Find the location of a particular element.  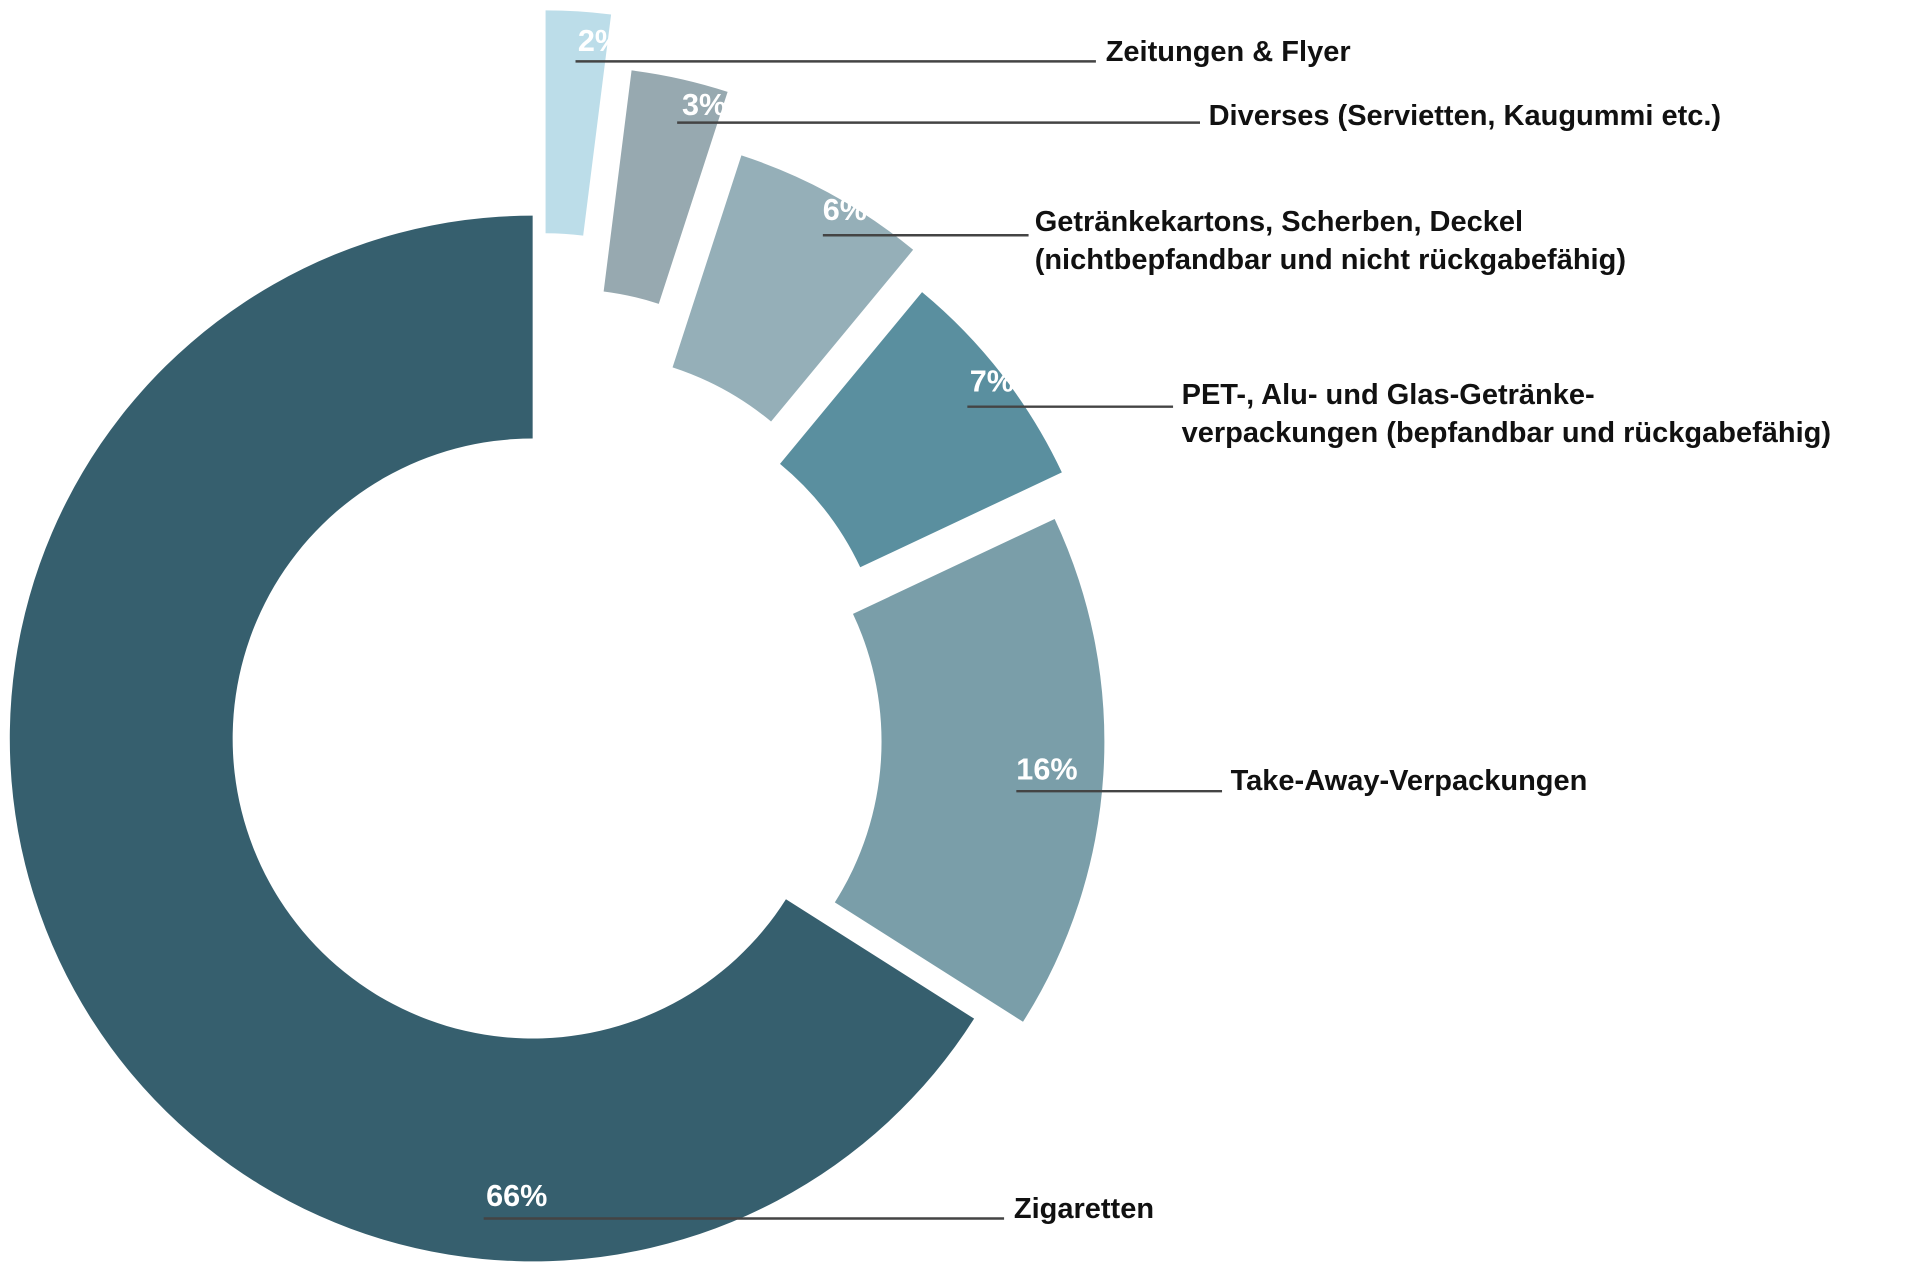

value-label: 16% is located at coordinates (1046, 770).